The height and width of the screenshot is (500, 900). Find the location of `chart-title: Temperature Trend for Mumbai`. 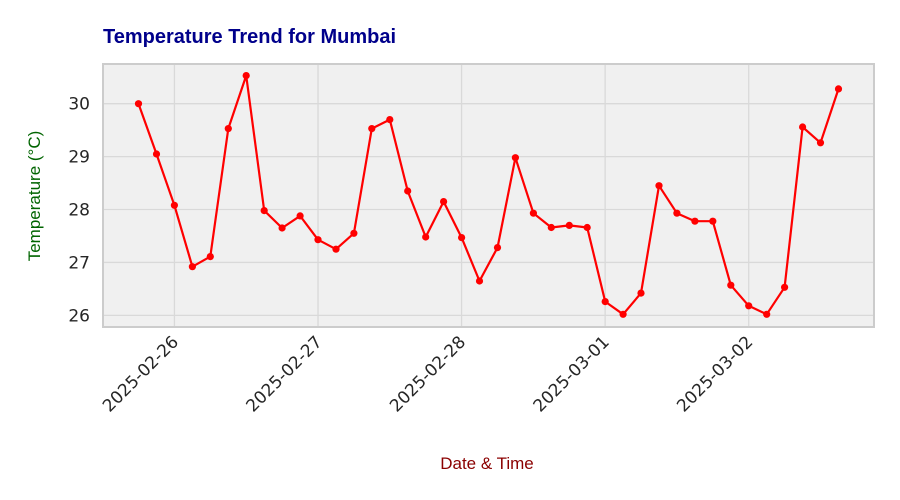

chart-title: Temperature Trend for Mumbai is located at coordinates (249, 37).